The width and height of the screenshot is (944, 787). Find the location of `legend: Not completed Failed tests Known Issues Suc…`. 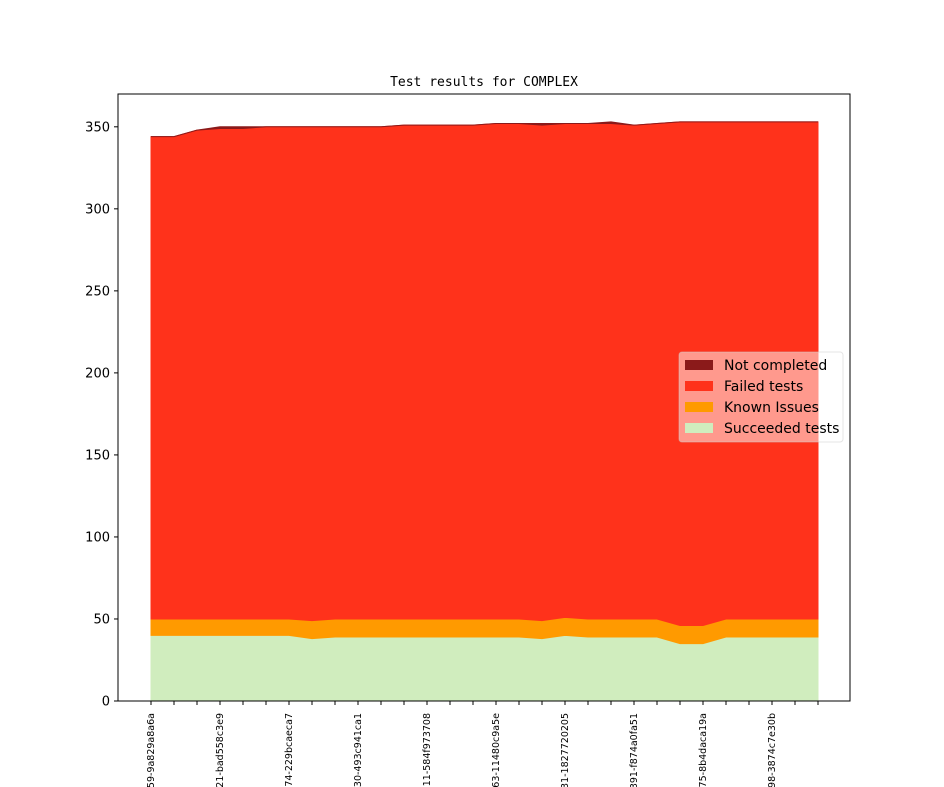

legend: Not completed Failed tests Known Issues Suc… is located at coordinates (761, 397).